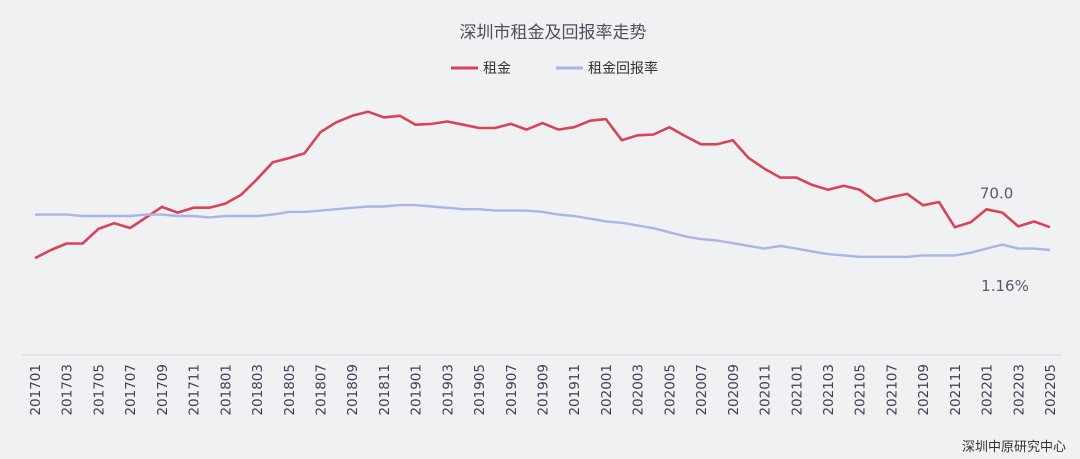 The height and width of the screenshot is (459, 1080). I want to click on x-tick-label: 202103, so click(829, 390).